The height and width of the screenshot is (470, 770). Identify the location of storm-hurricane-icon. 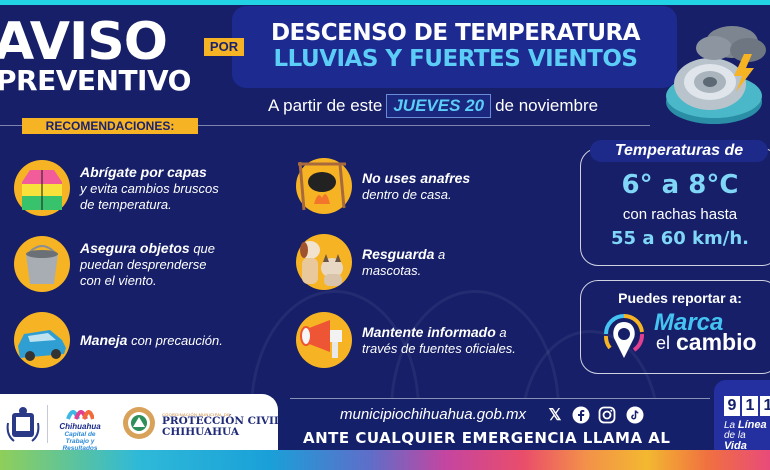
(716, 75).